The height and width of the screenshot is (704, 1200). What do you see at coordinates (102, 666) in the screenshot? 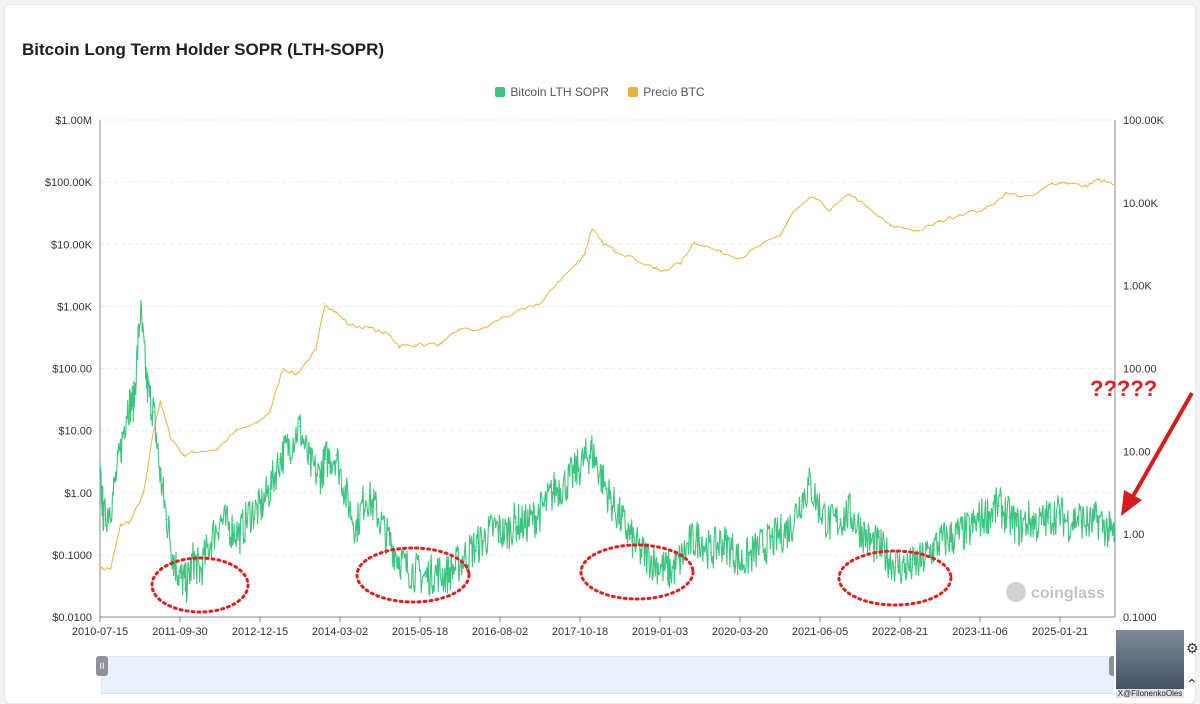
I see `slider-handle-left: II` at bounding box center [102, 666].